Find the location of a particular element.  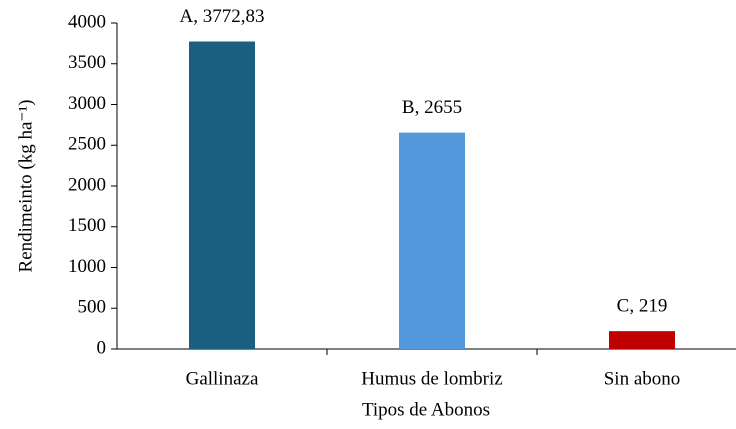

x-tick-label: Gallinaza is located at coordinates (222, 378).